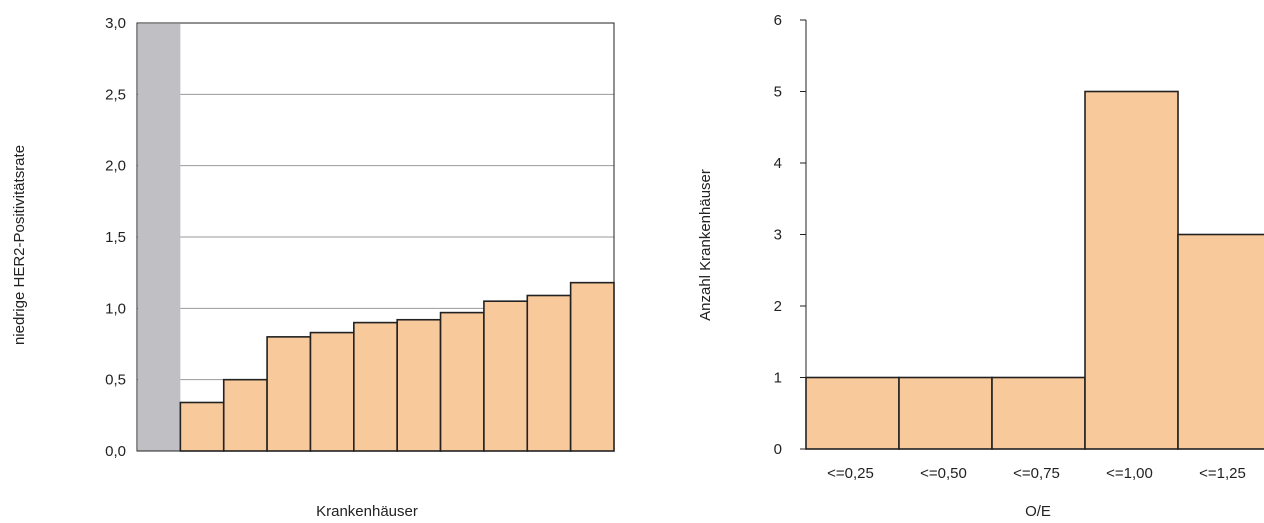  Describe the element at coordinates (790, 235) in the screenshot. I see `right-y-tick-labels: 0 1 2 3 4 5 6` at that location.